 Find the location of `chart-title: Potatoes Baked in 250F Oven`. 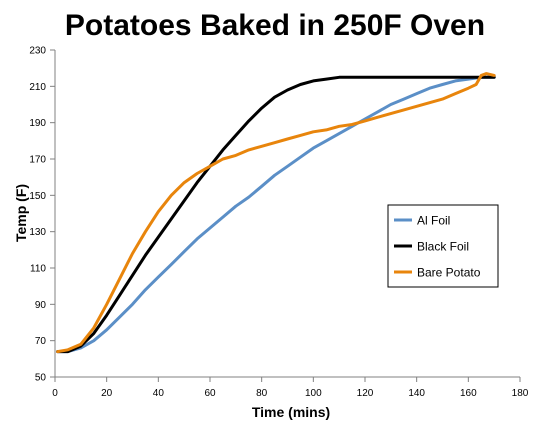

chart-title: Potatoes Baked in 250F Oven is located at coordinates (275, 25).